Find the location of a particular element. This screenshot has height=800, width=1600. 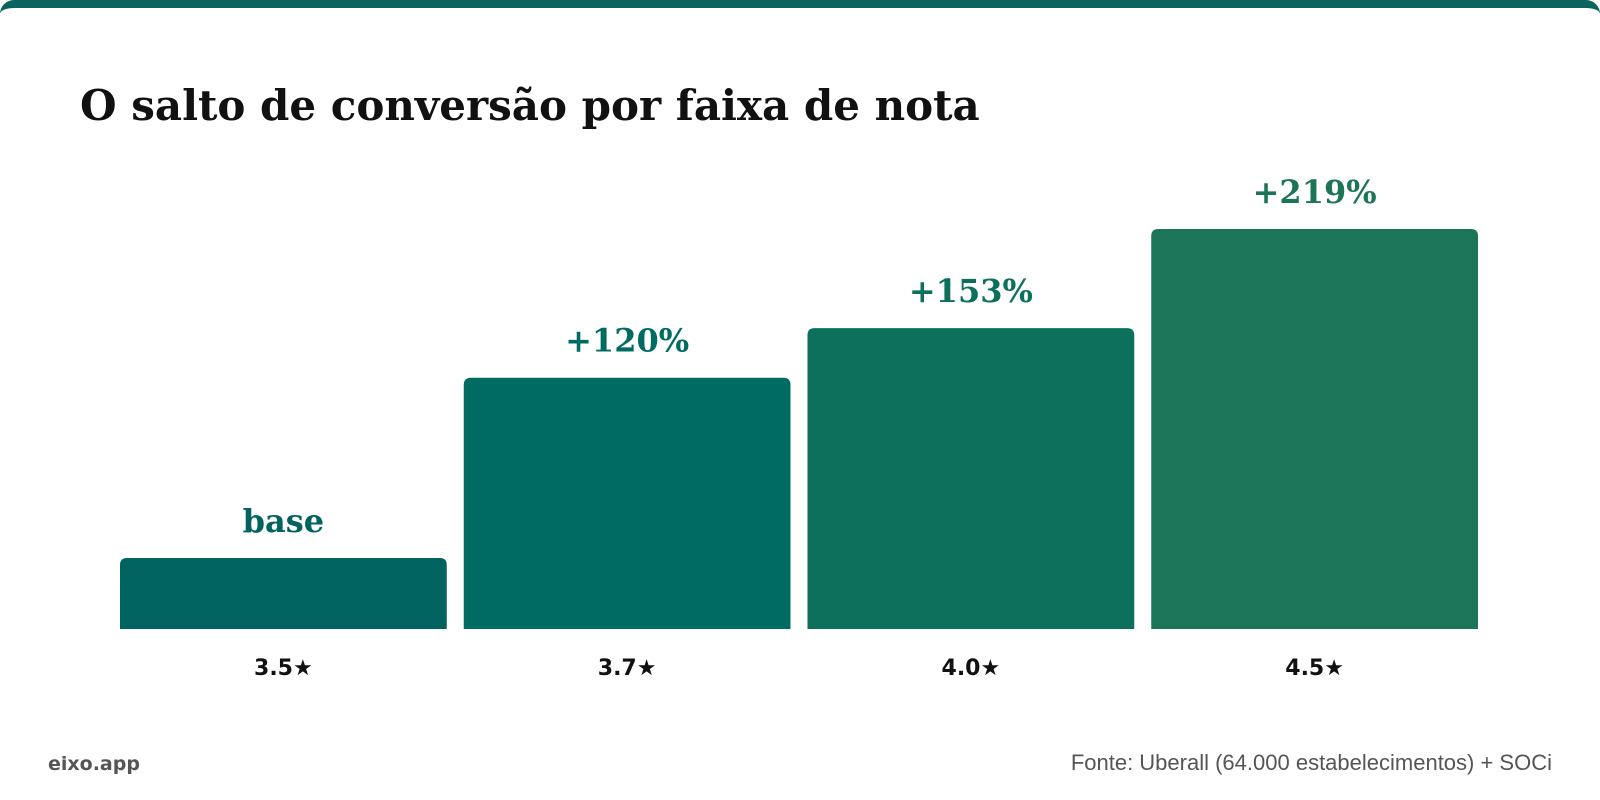

x-tick-label: 3.5★ is located at coordinates (283, 668).